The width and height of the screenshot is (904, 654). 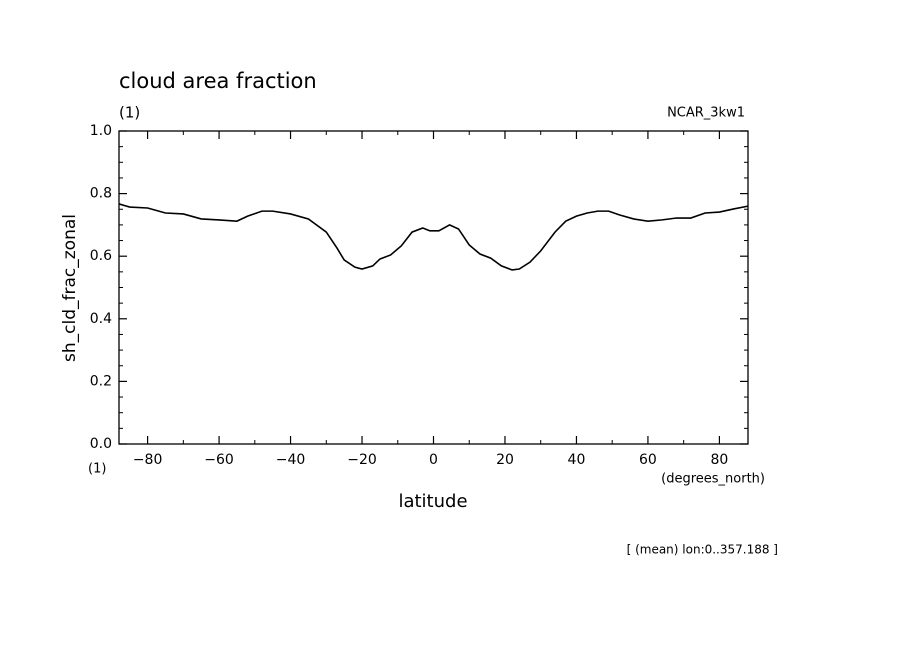 I want to click on x-tick-label: 0, so click(x=433, y=460).